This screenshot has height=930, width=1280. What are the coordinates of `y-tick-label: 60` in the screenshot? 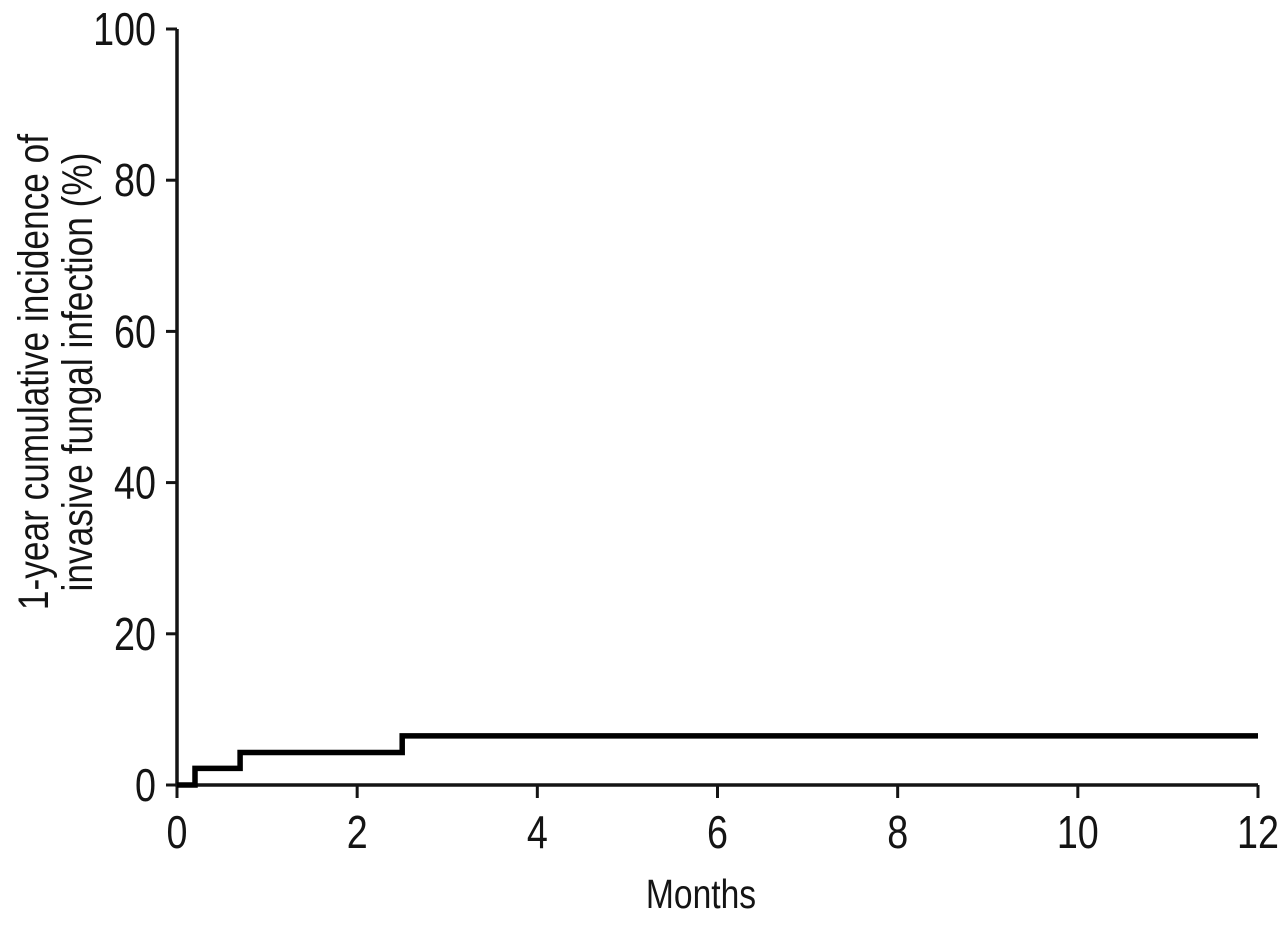 It's located at (135, 331).